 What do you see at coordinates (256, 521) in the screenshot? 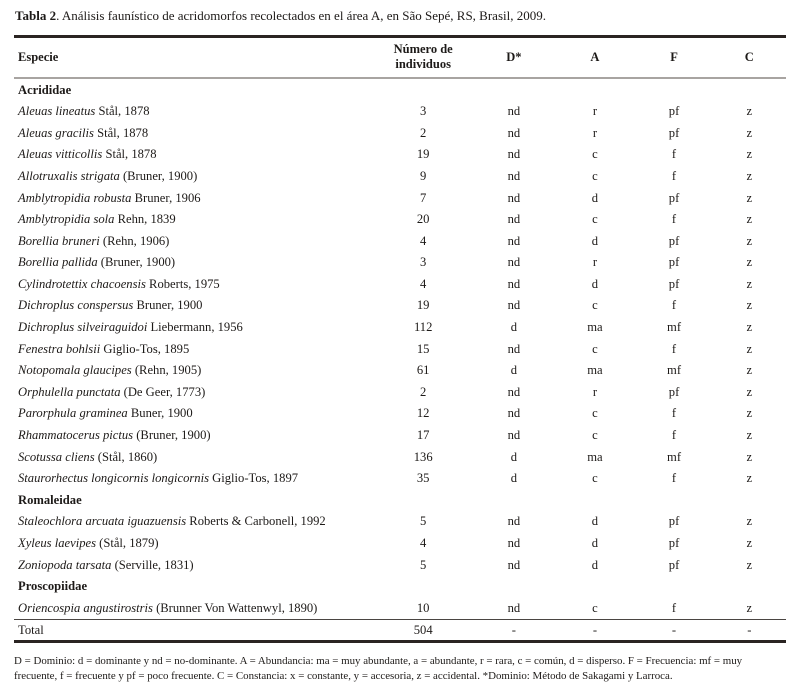
I see `species-author: Roberts & Carbonell, 1992` at bounding box center [256, 521].